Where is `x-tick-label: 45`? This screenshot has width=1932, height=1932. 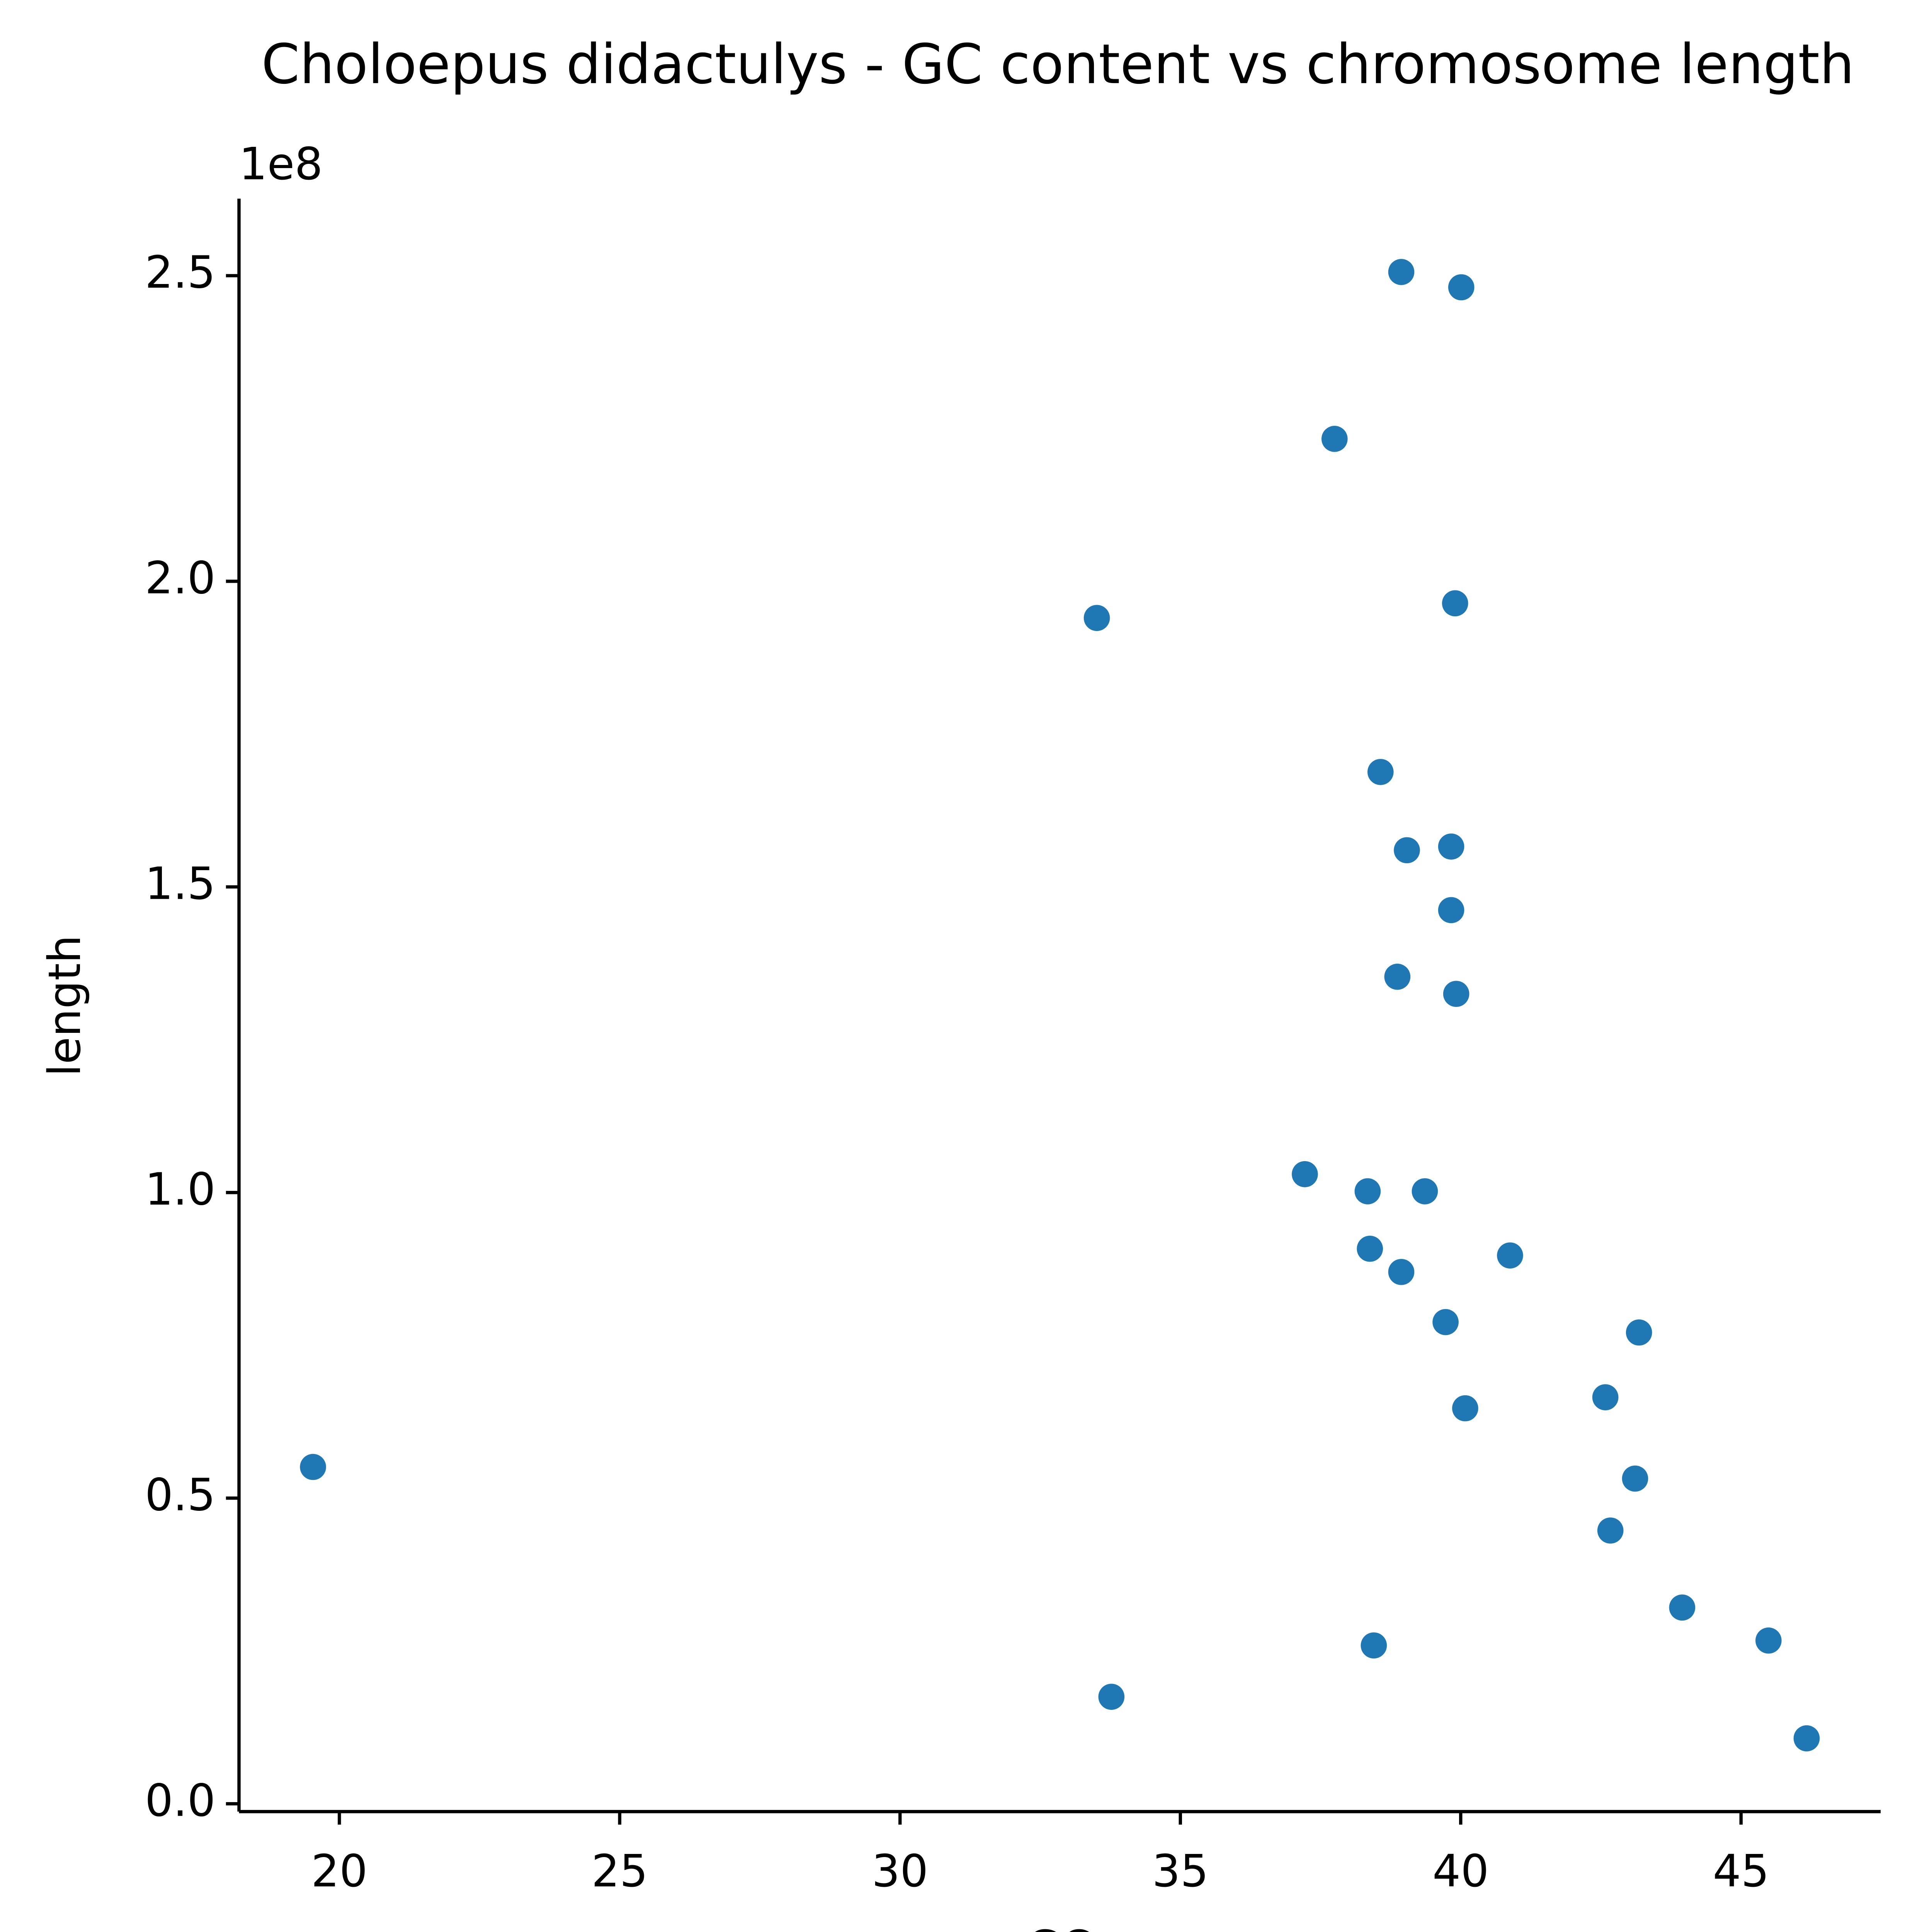
x-tick-label: 45 is located at coordinates (1741, 1871).